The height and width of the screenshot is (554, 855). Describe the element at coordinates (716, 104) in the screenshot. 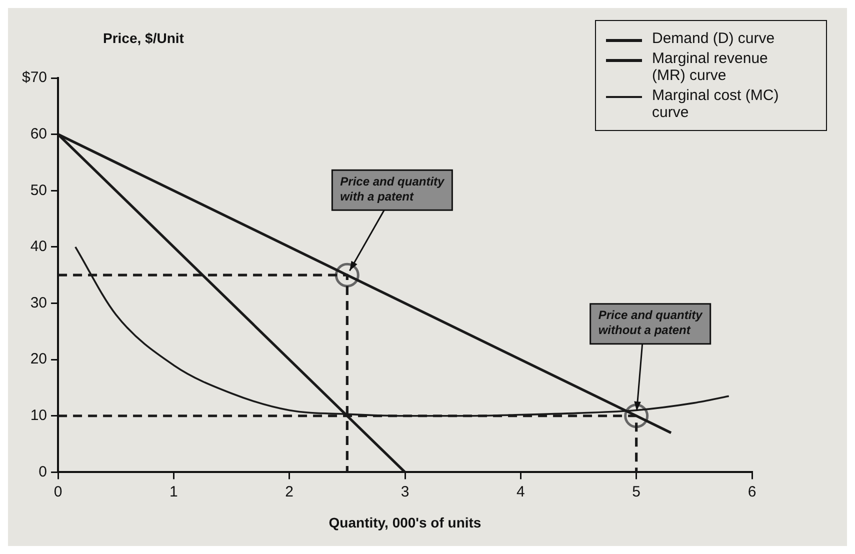

I see `legend-label: Marginal cost (MC) curve` at that location.